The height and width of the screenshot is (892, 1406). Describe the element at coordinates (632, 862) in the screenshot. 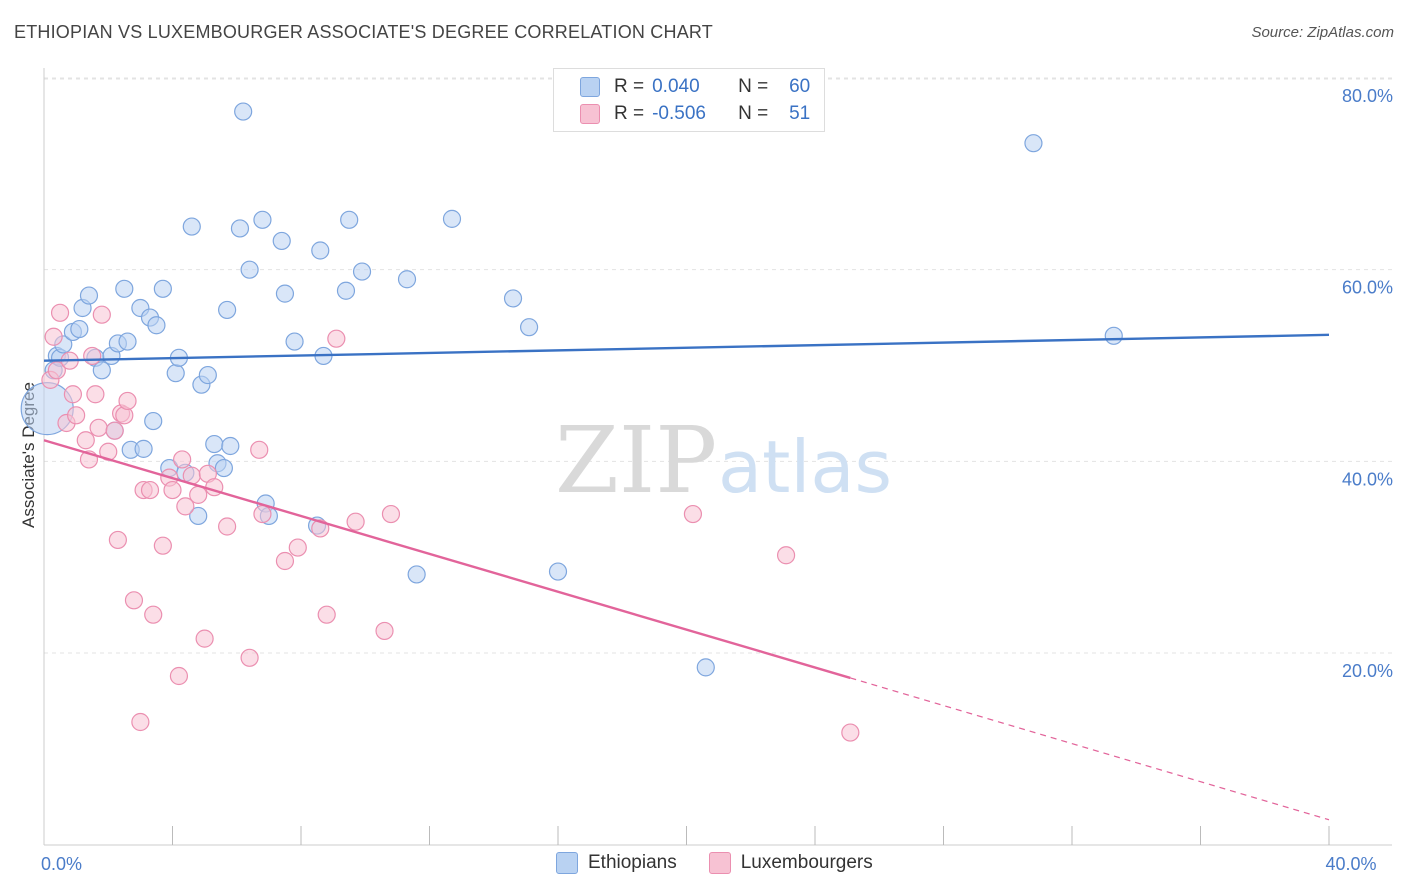

I see `legend-item-label: Ethiopians` at that location.